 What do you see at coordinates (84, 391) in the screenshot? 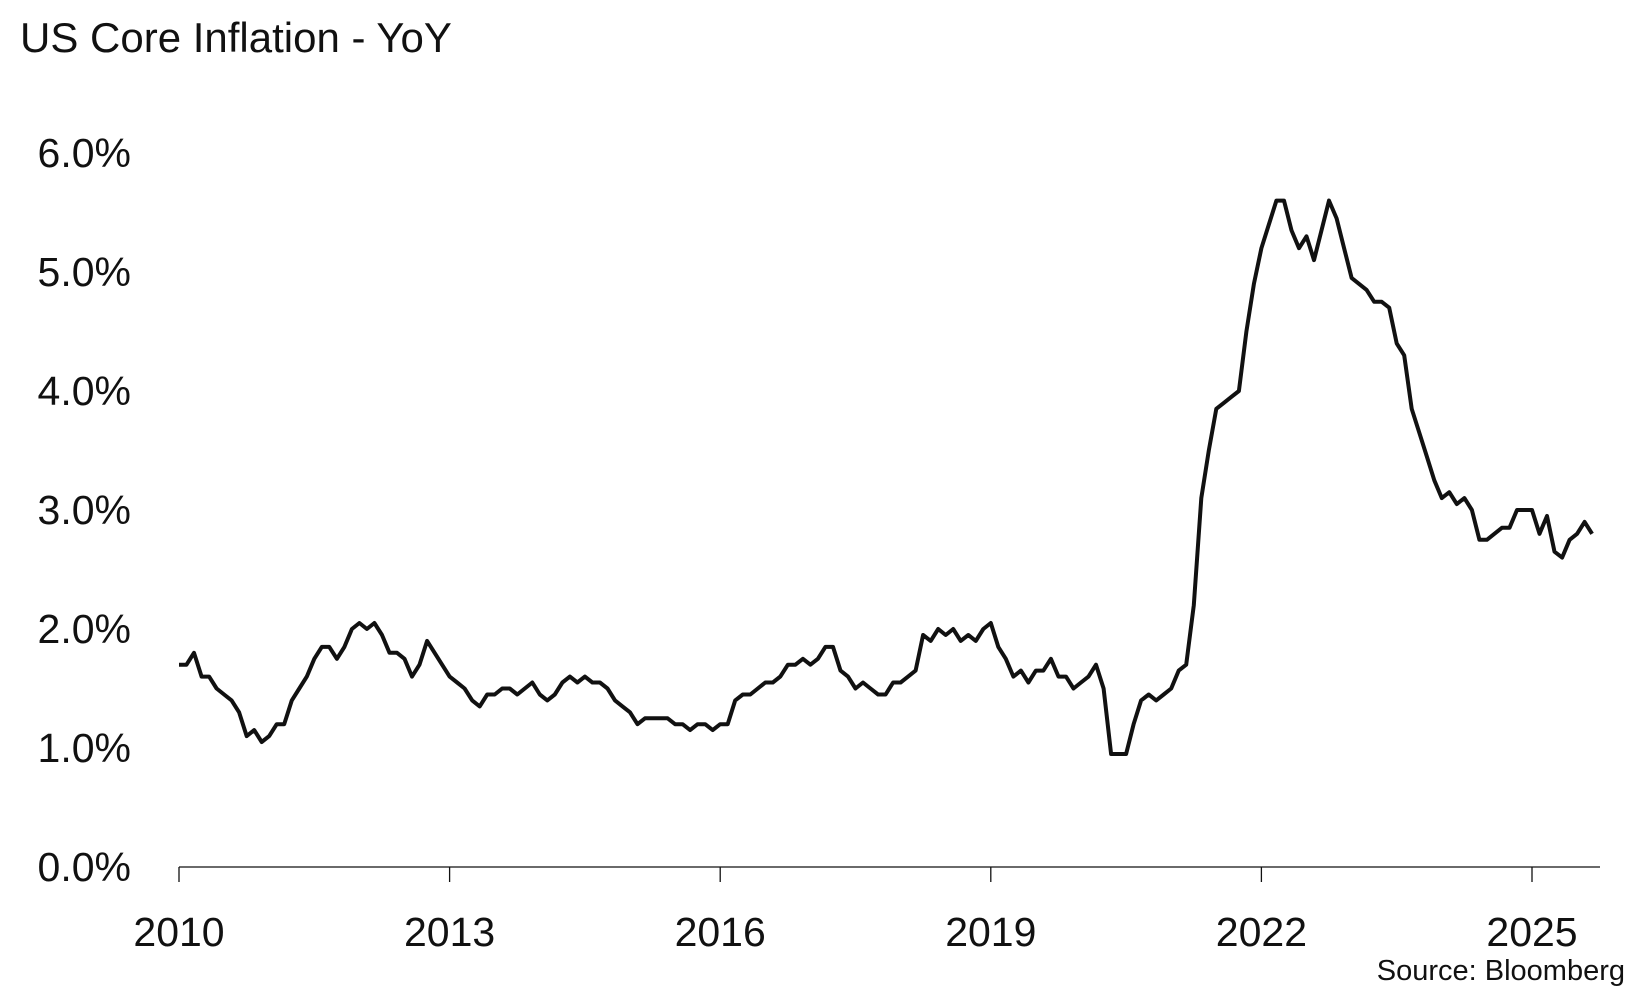
I see `y-tick-label: 4.0%` at bounding box center [84, 391].